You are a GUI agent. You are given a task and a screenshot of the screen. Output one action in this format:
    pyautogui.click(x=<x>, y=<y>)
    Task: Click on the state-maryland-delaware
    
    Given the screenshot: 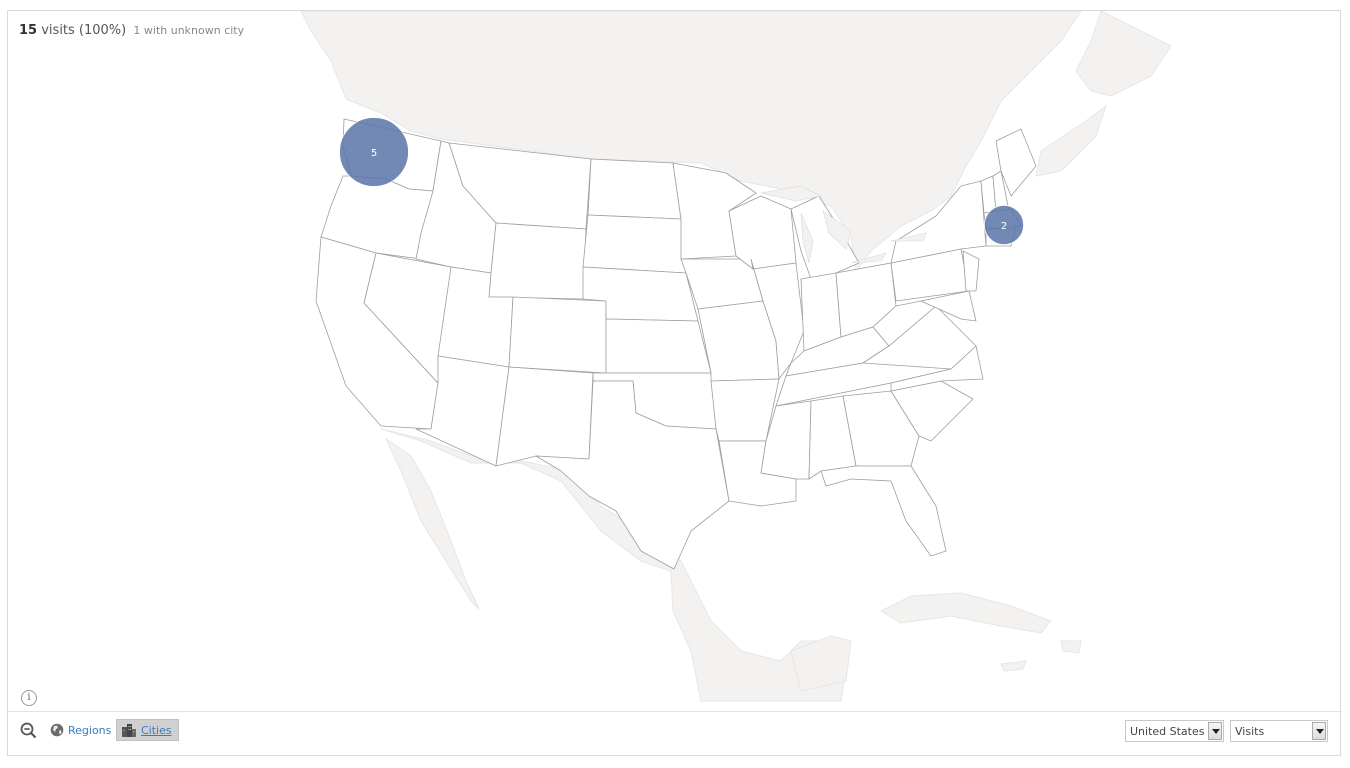 What is the action you would take?
    pyautogui.click(x=948, y=306)
    